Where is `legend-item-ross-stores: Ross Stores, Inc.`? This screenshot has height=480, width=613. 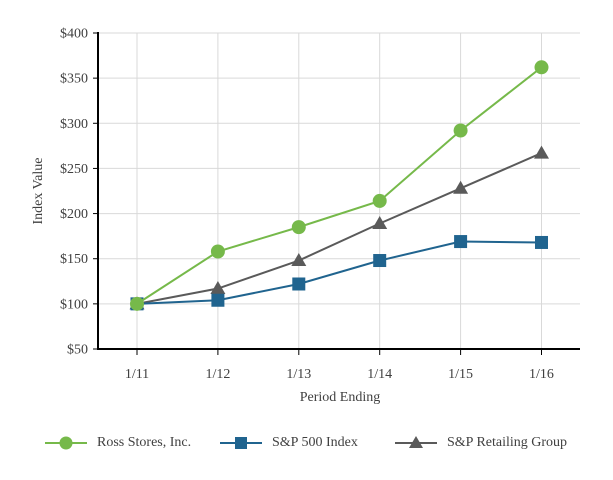
legend-item-ross-stores: Ross Stores, Inc. is located at coordinates (118, 443).